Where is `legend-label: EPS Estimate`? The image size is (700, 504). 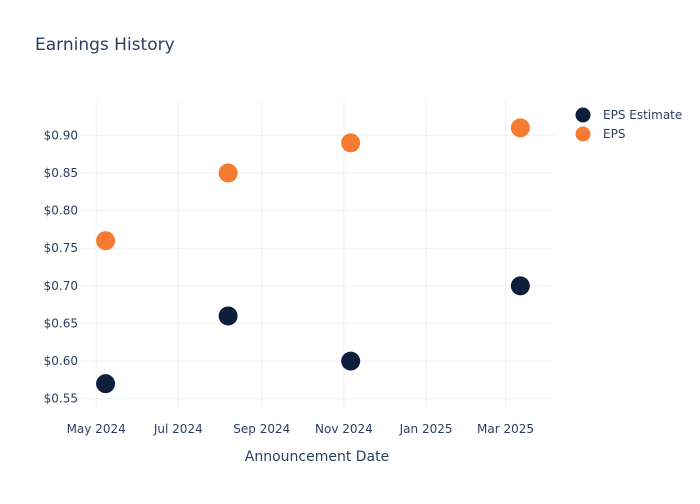
legend-label: EPS Estimate is located at coordinates (642, 115).